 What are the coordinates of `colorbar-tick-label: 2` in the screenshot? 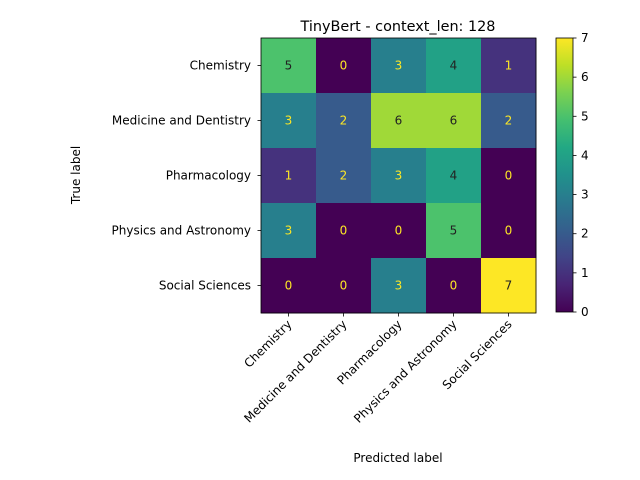 It's located at (585, 234).